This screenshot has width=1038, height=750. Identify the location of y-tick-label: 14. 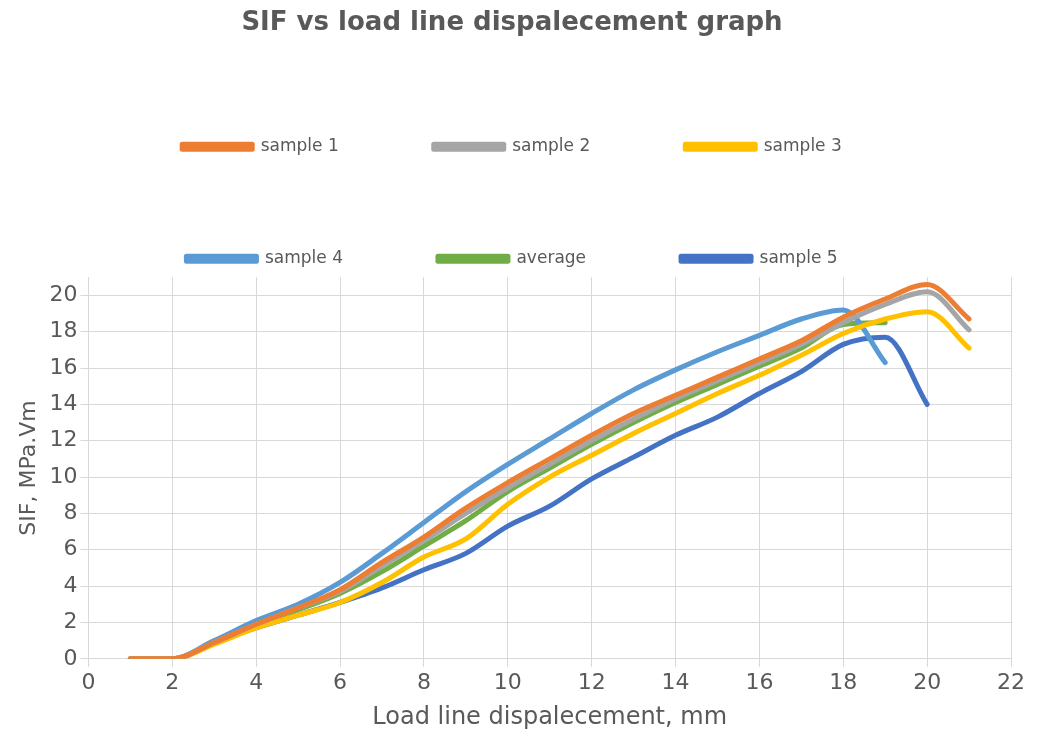
(63, 403).